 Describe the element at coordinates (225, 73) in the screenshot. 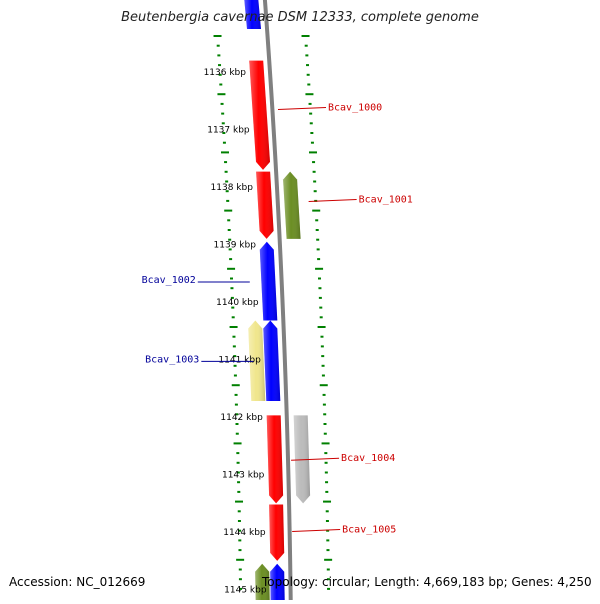

I see `scale-label: 1136 kbp` at that location.